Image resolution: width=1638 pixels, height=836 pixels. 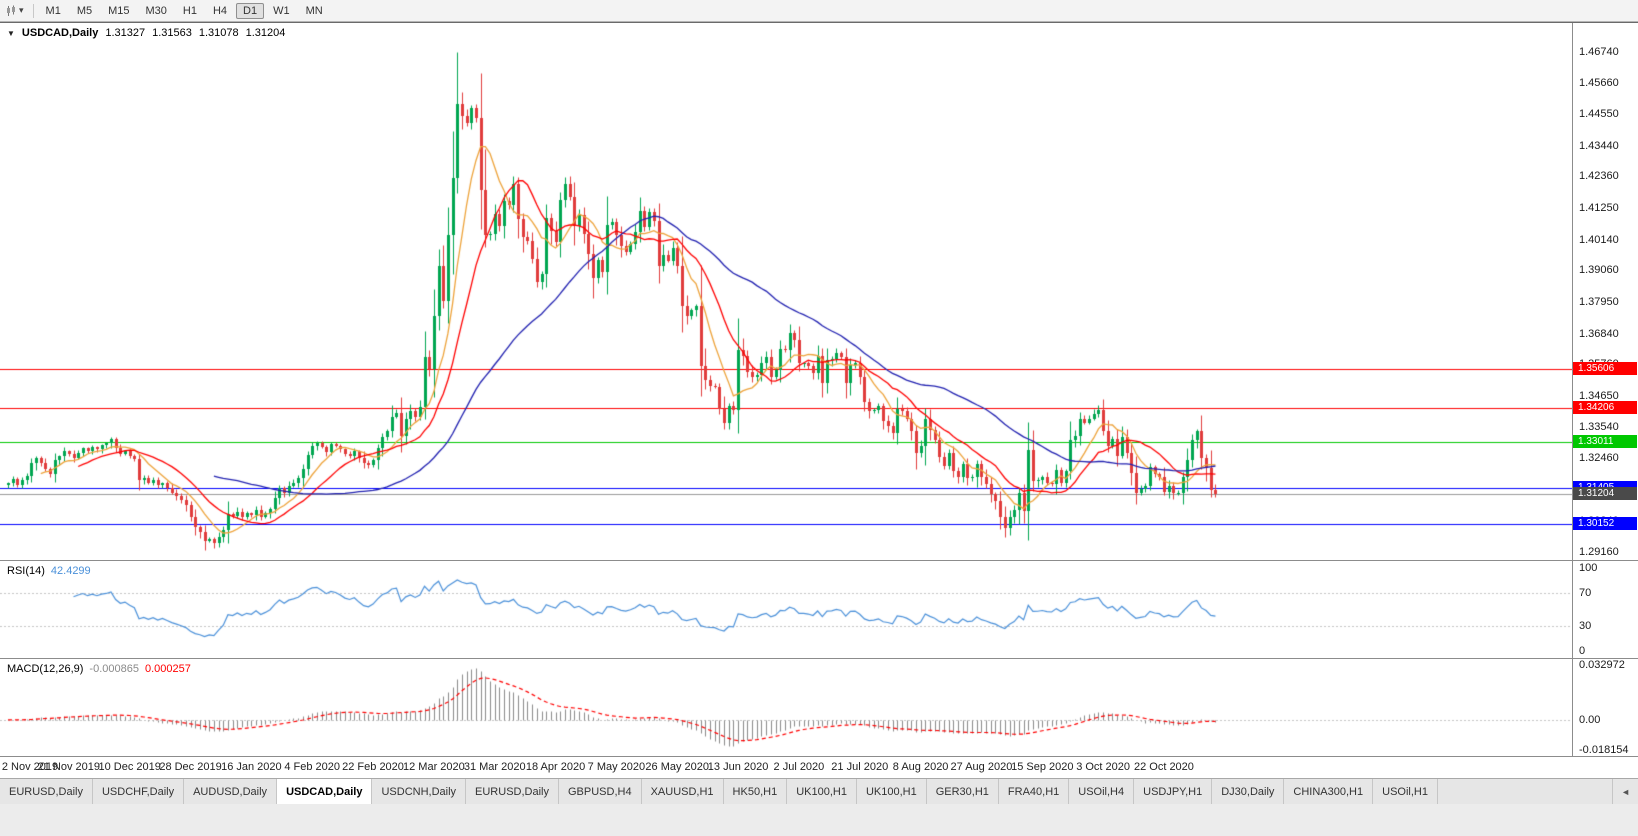 What do you see at coordinates (119, 10) in the screenshot?
I see `timeframe-button-m15: M15` at bounding box center [119, 10].